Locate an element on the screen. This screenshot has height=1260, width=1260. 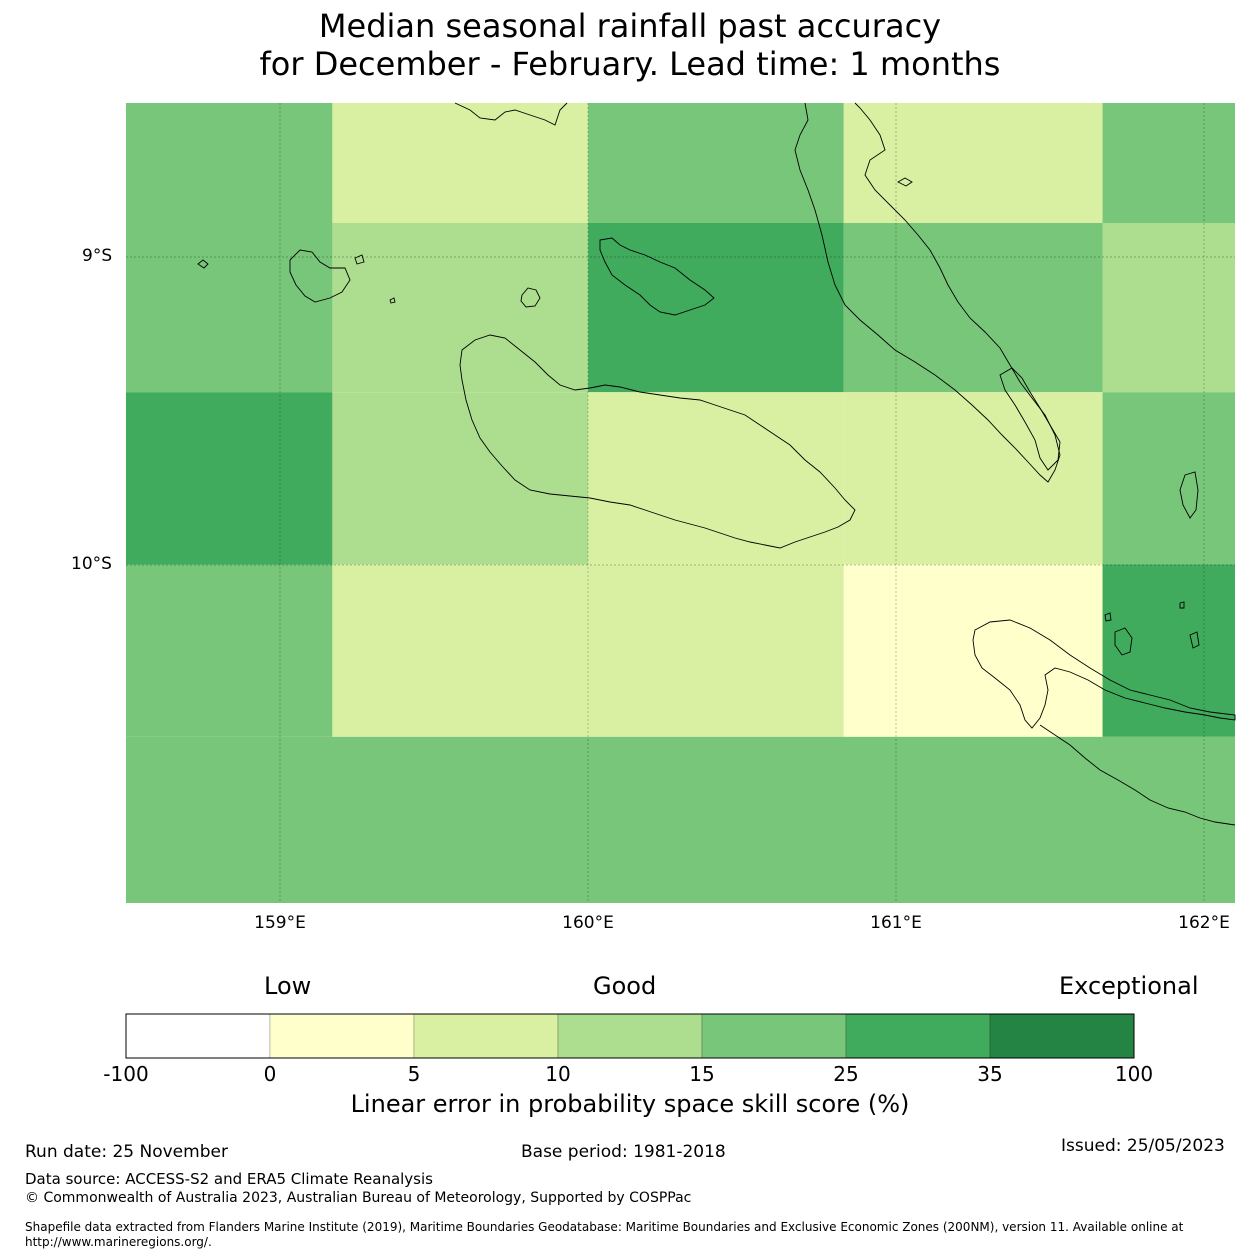
coastline-florida-islands is located at coordinates (657, 276).